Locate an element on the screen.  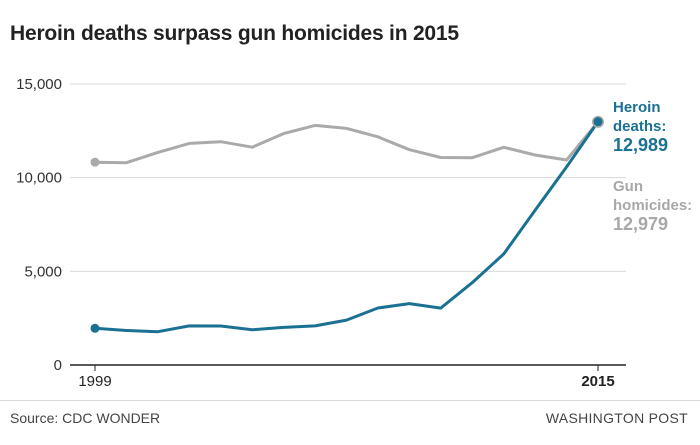
gun-line is located at coordinates (346, 142).